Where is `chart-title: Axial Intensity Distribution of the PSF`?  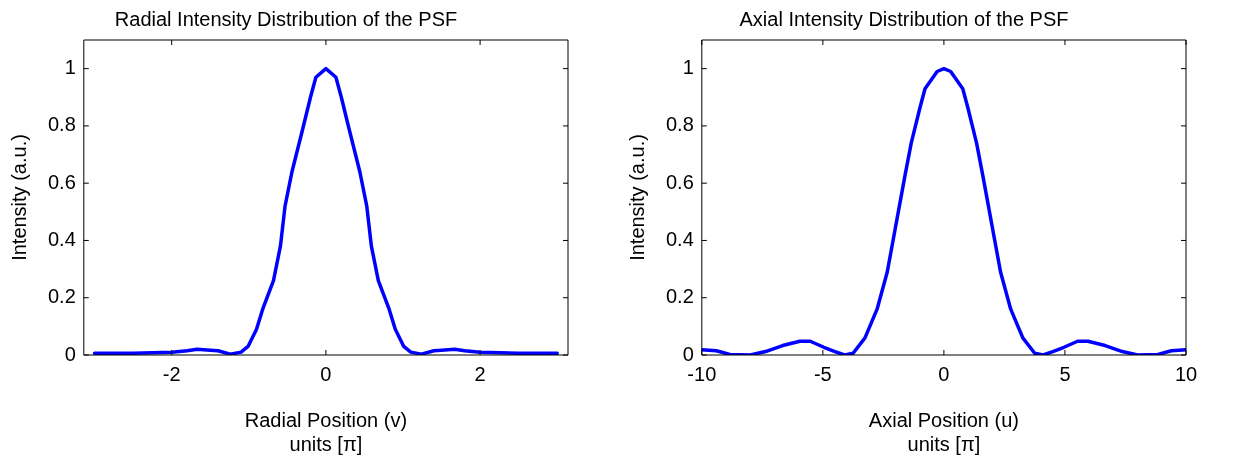
chart-title: Axial Intensity Distribution of the PSF is located at coordinates (904, 18).